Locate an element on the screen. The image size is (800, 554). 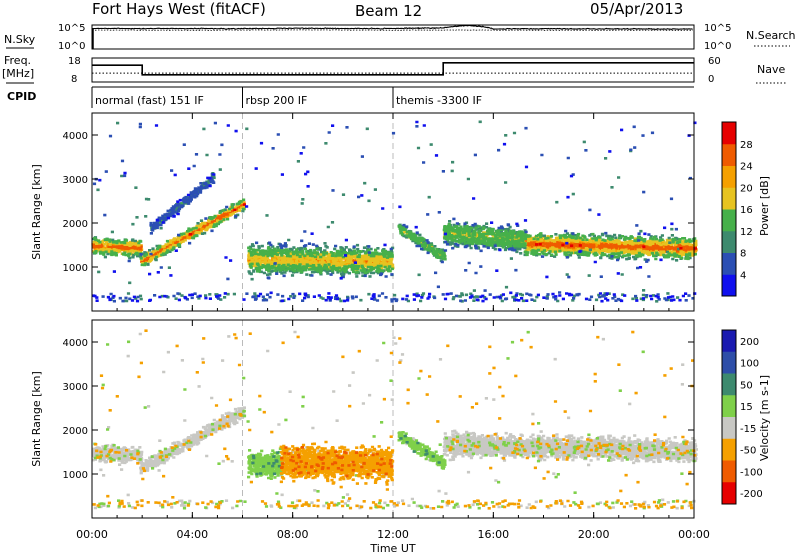
velocity-cbar-tick-3: 15 is located at coordinates (746, 407).